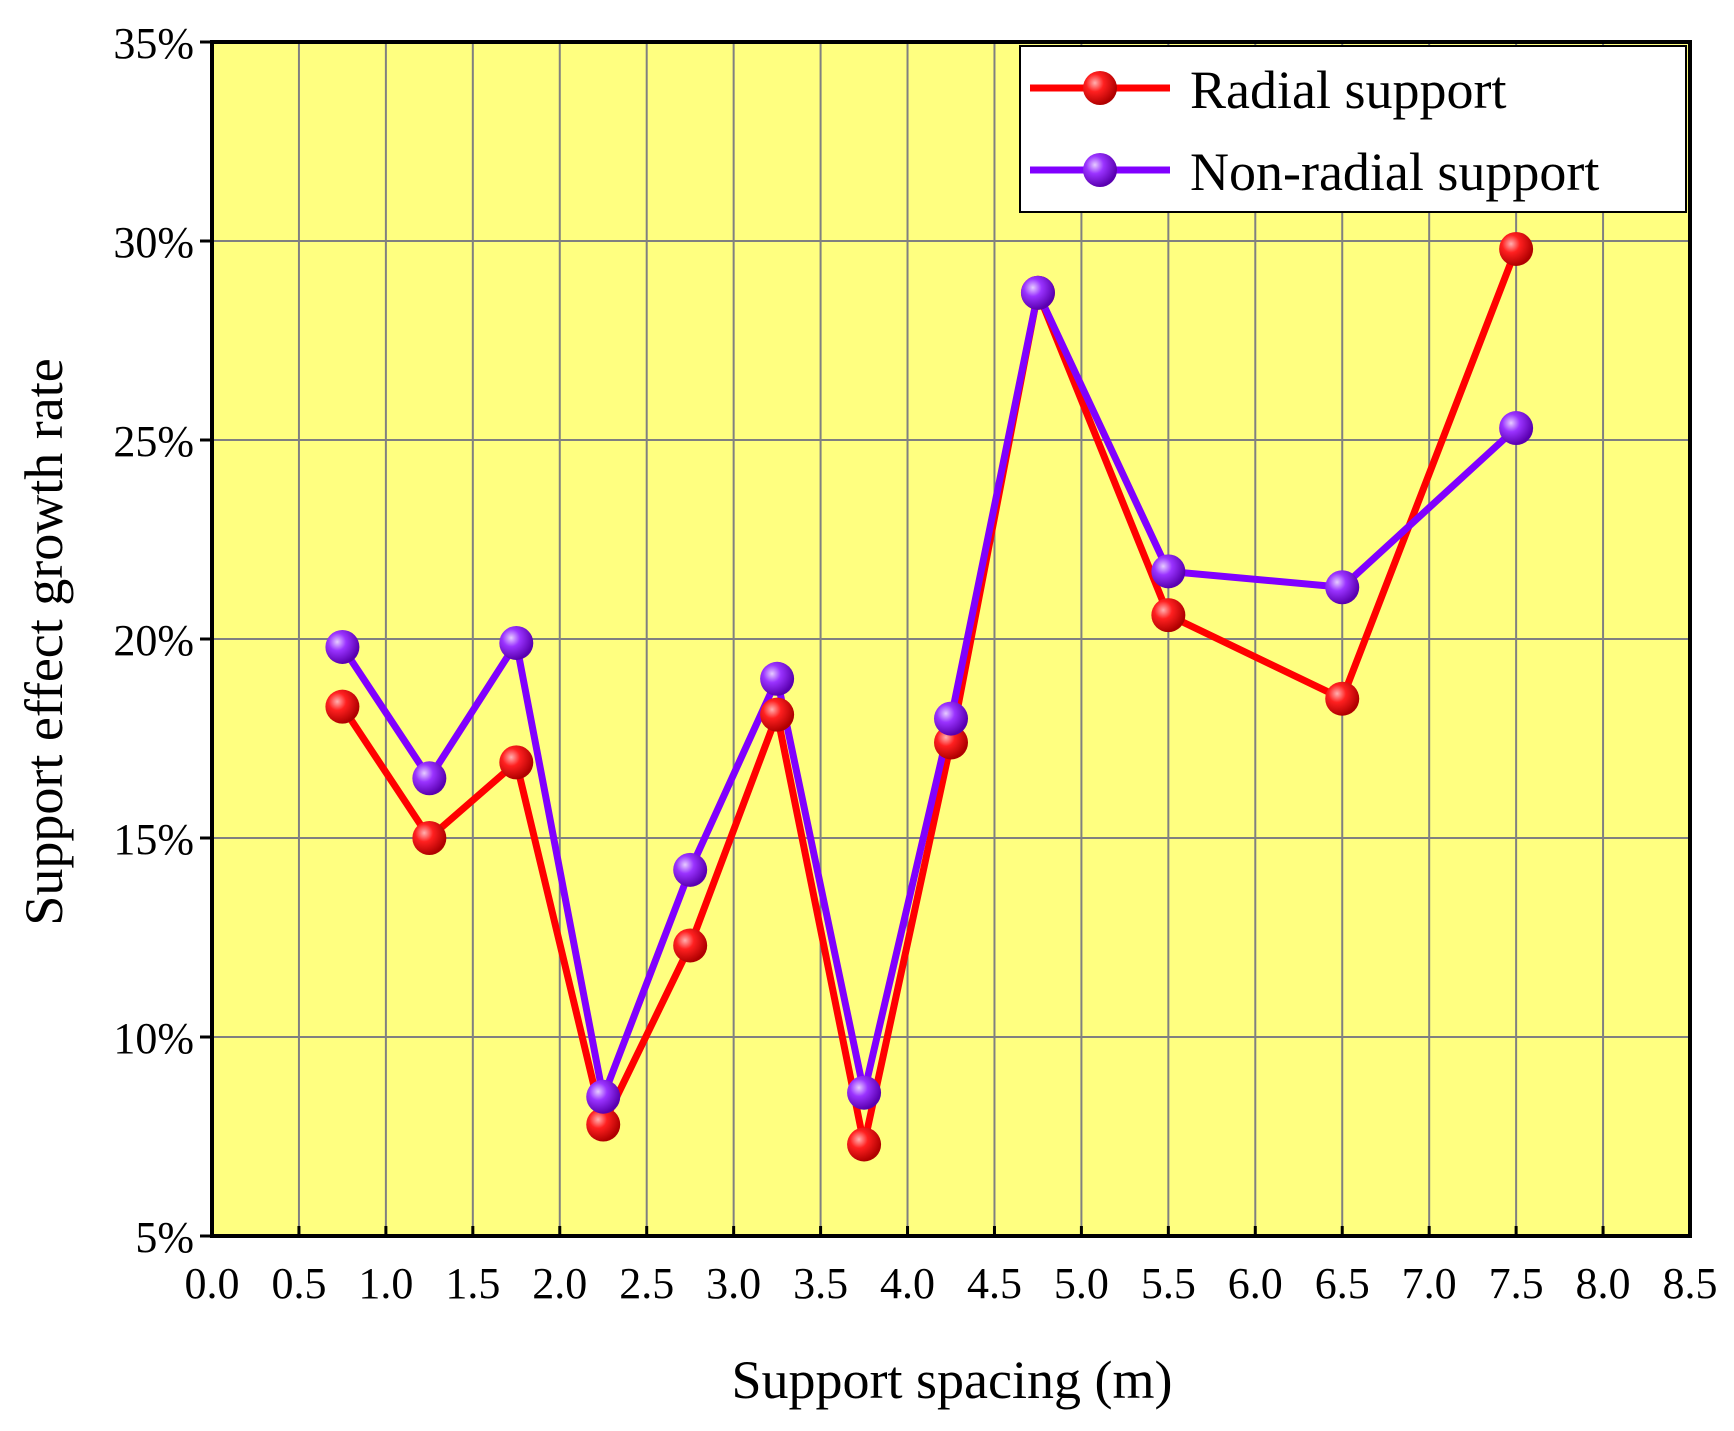 The height and width of the screenshot is (1431, 1734). Describe the element at coordinates (164, 1237) in the screenshot. I see `y-tick-label: 5%` at that location.